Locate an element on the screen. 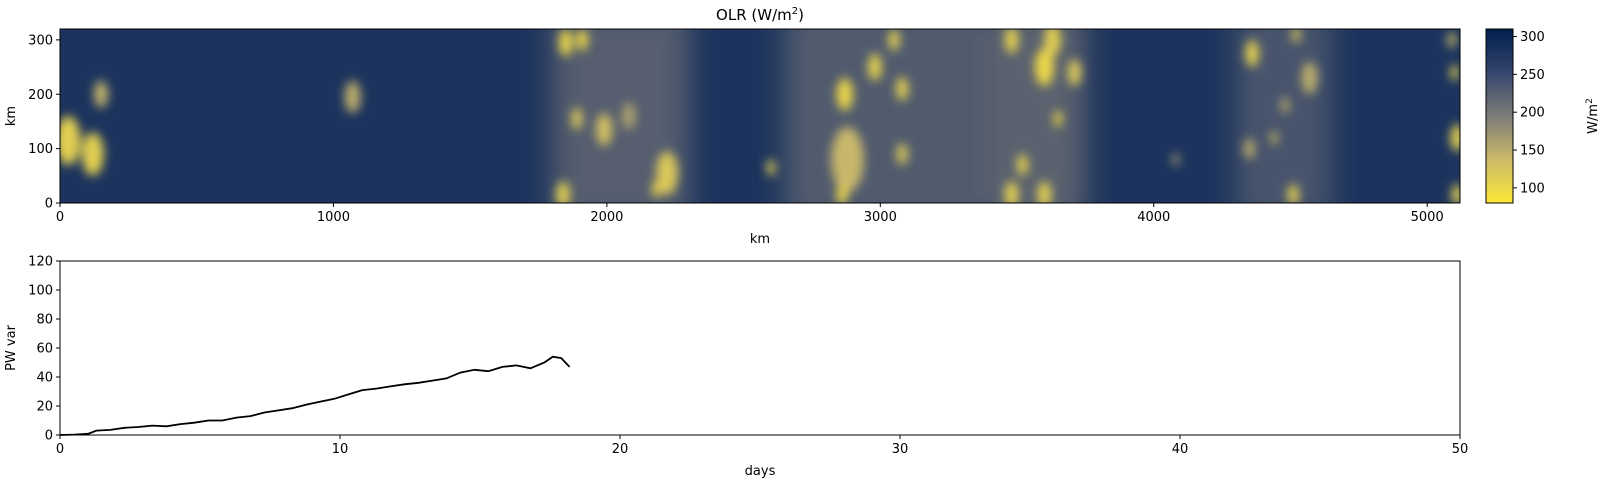  colorbar-tick-label: 150 is located at coordinates (1532, 151).